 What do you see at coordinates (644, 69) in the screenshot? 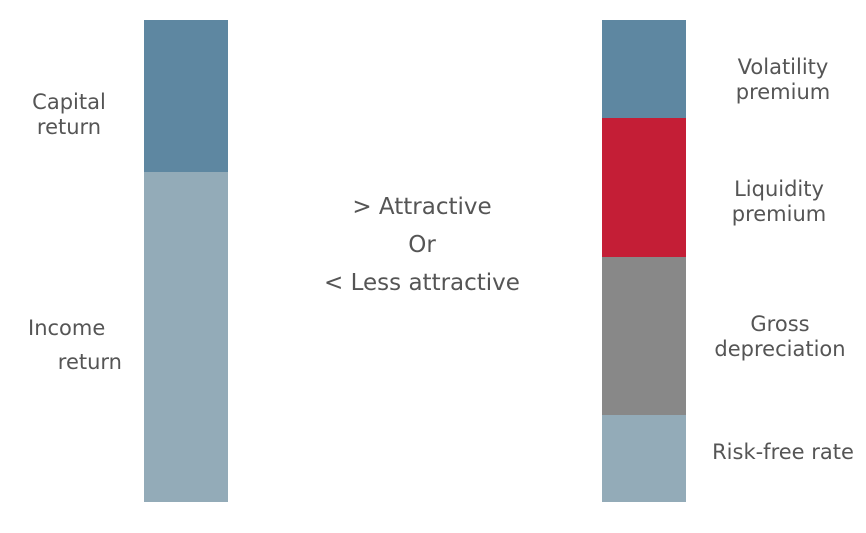
I see `volatility-premium-segment` at bounding box center [644, 69].